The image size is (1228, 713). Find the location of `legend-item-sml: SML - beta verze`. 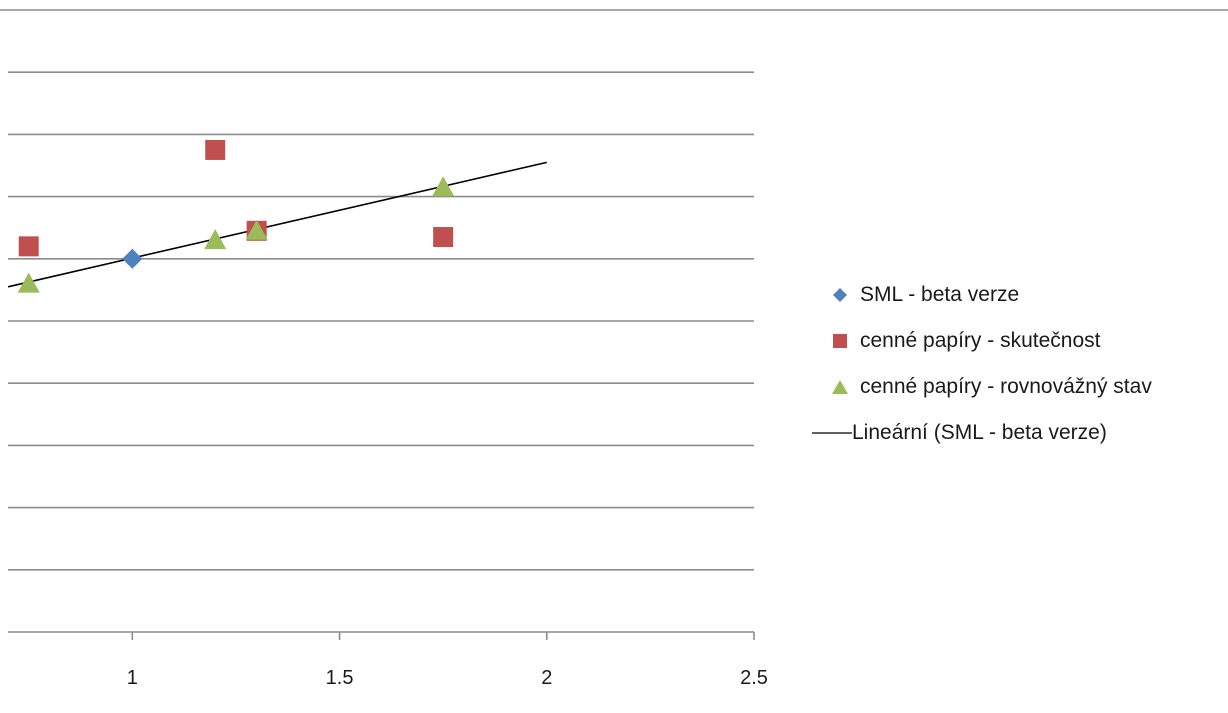

legend-item-sml: SML - beta verze is located at coordinates (1020, 295).